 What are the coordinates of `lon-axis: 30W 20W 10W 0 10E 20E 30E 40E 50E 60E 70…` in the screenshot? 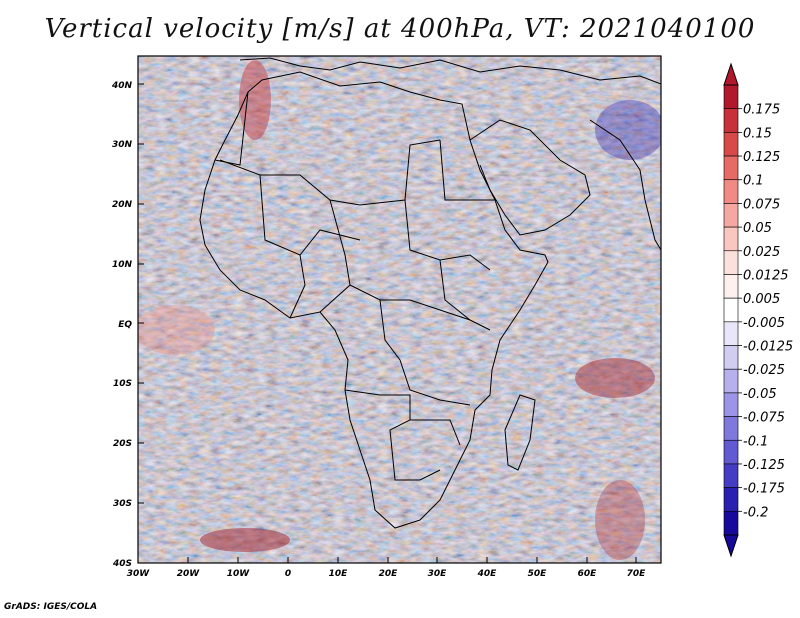 It's located at (386, 568).